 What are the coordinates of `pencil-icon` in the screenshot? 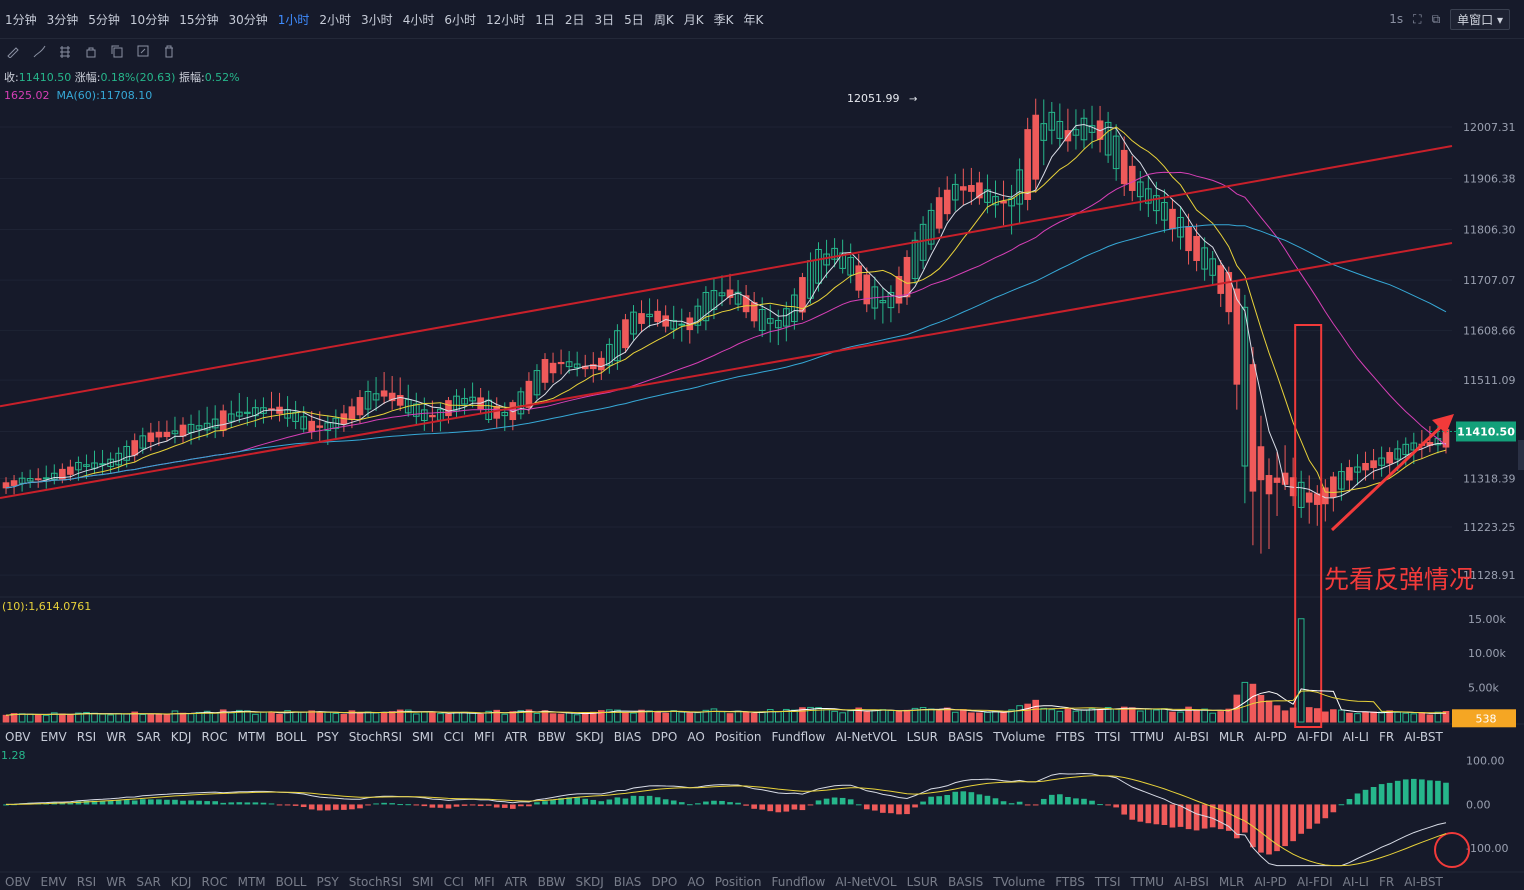 It's located at (13, 51).